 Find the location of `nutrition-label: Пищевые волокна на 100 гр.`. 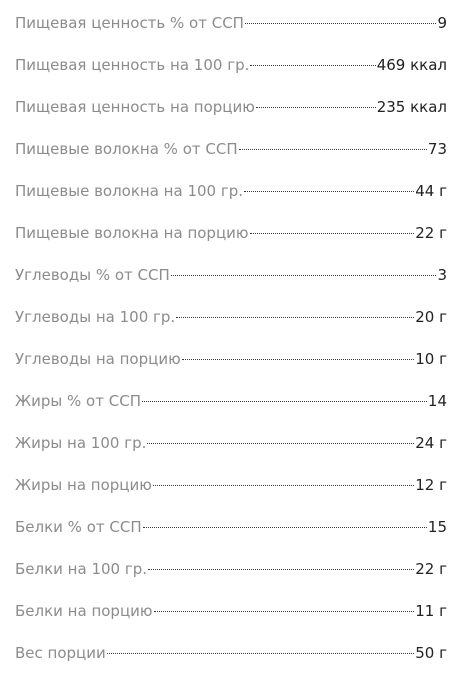

nutrition-label: Пищевые волокна на 100 гр. is located at coordinates (129, 191).